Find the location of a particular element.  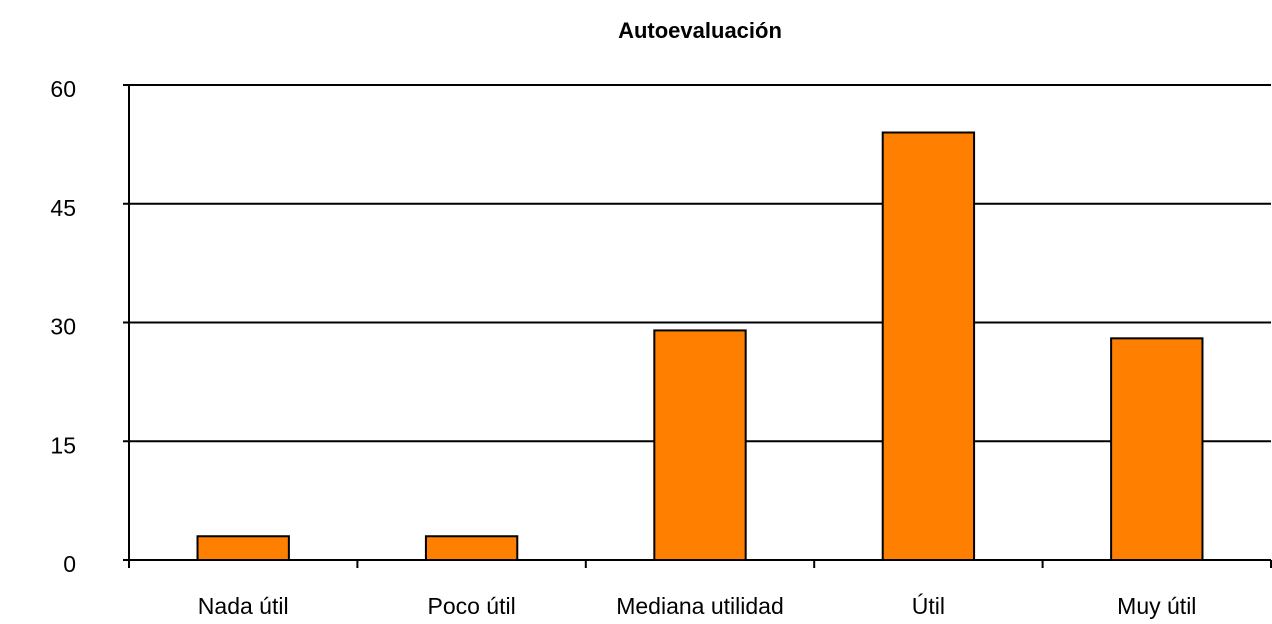

y-tick-label: 60 is located at coordinates (63, 89).